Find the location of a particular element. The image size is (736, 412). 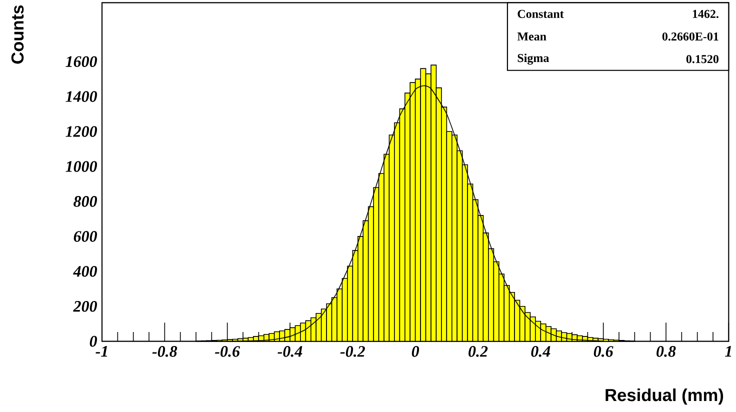

x-tick-label: 0.4 is located at coordinates (540, 351).